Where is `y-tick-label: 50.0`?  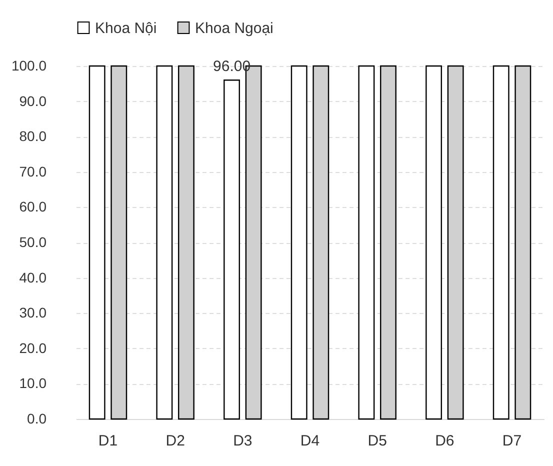 y-tick-label: 50.0 is located at coordinates (33, 242).